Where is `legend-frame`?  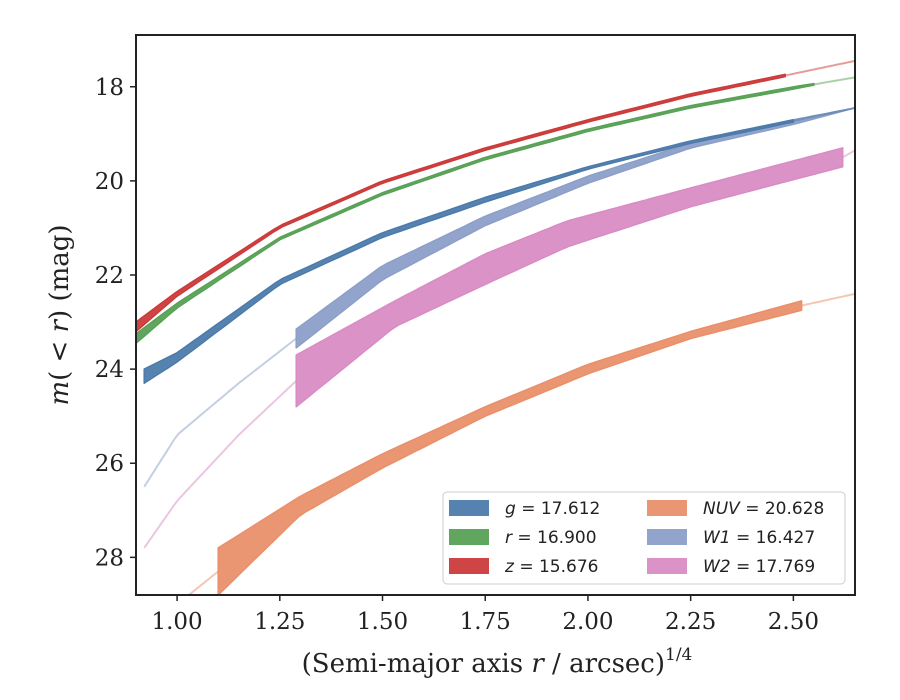
legend-frame is located at coordinates (644, 538).